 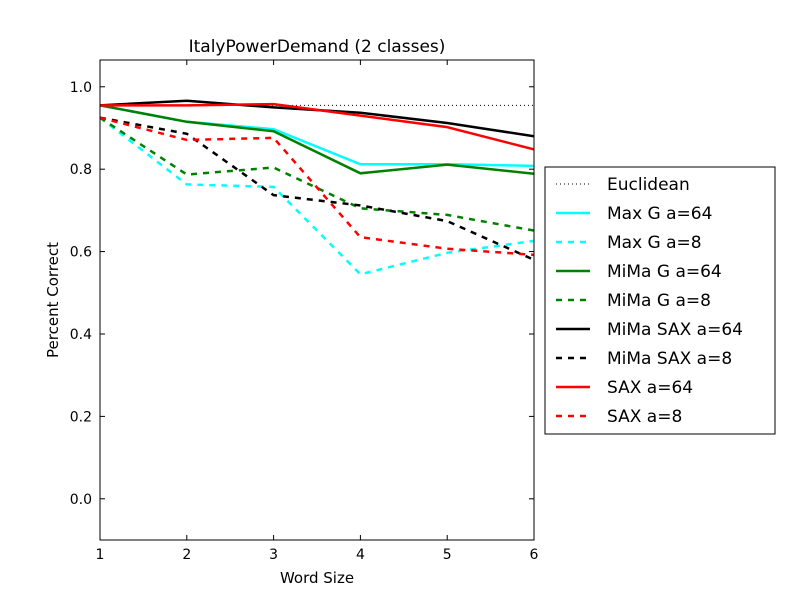 I want to click on legend-label-4: MiMa G a=8, so click(x=659, y=301).